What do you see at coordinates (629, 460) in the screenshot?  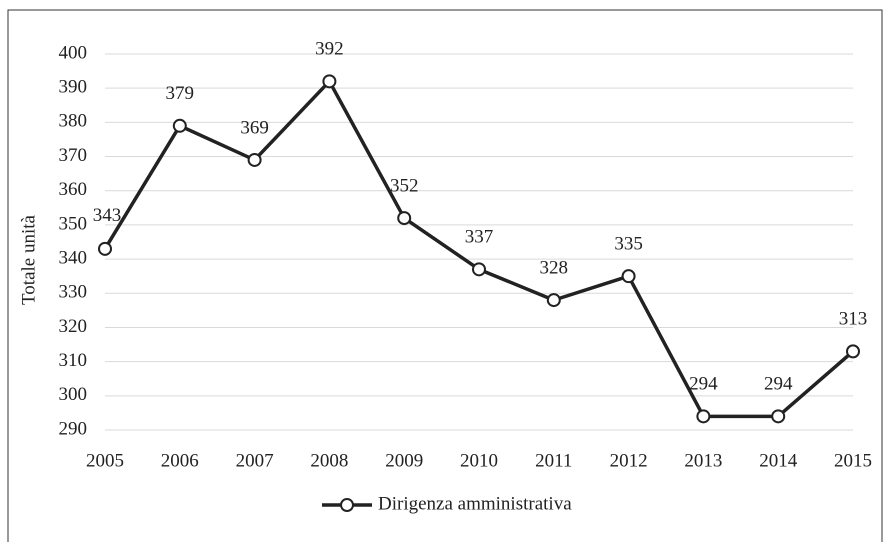 I see `x-tick-label: 2012` at bounding box center [629, 460].